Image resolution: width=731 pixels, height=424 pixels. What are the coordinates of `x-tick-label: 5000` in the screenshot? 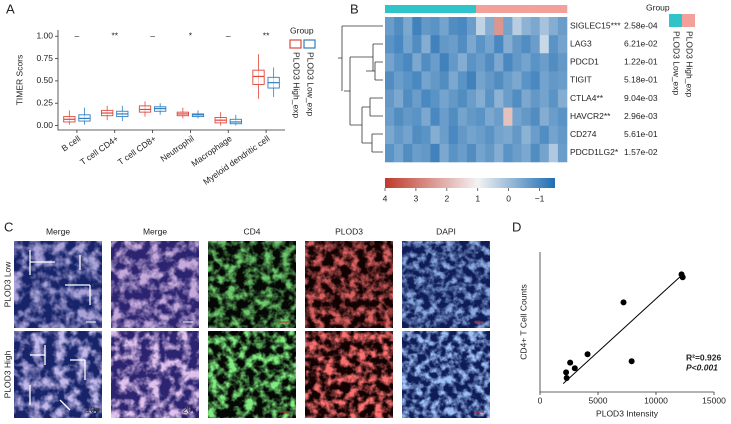 It's located at (598, 400).